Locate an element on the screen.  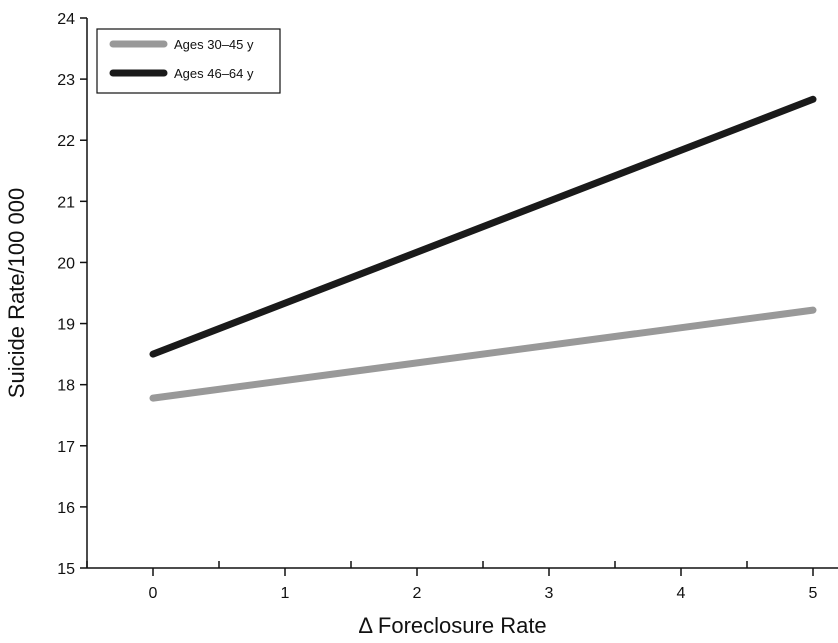
y-tick-label: 16 is located at coordinates (66, 508).